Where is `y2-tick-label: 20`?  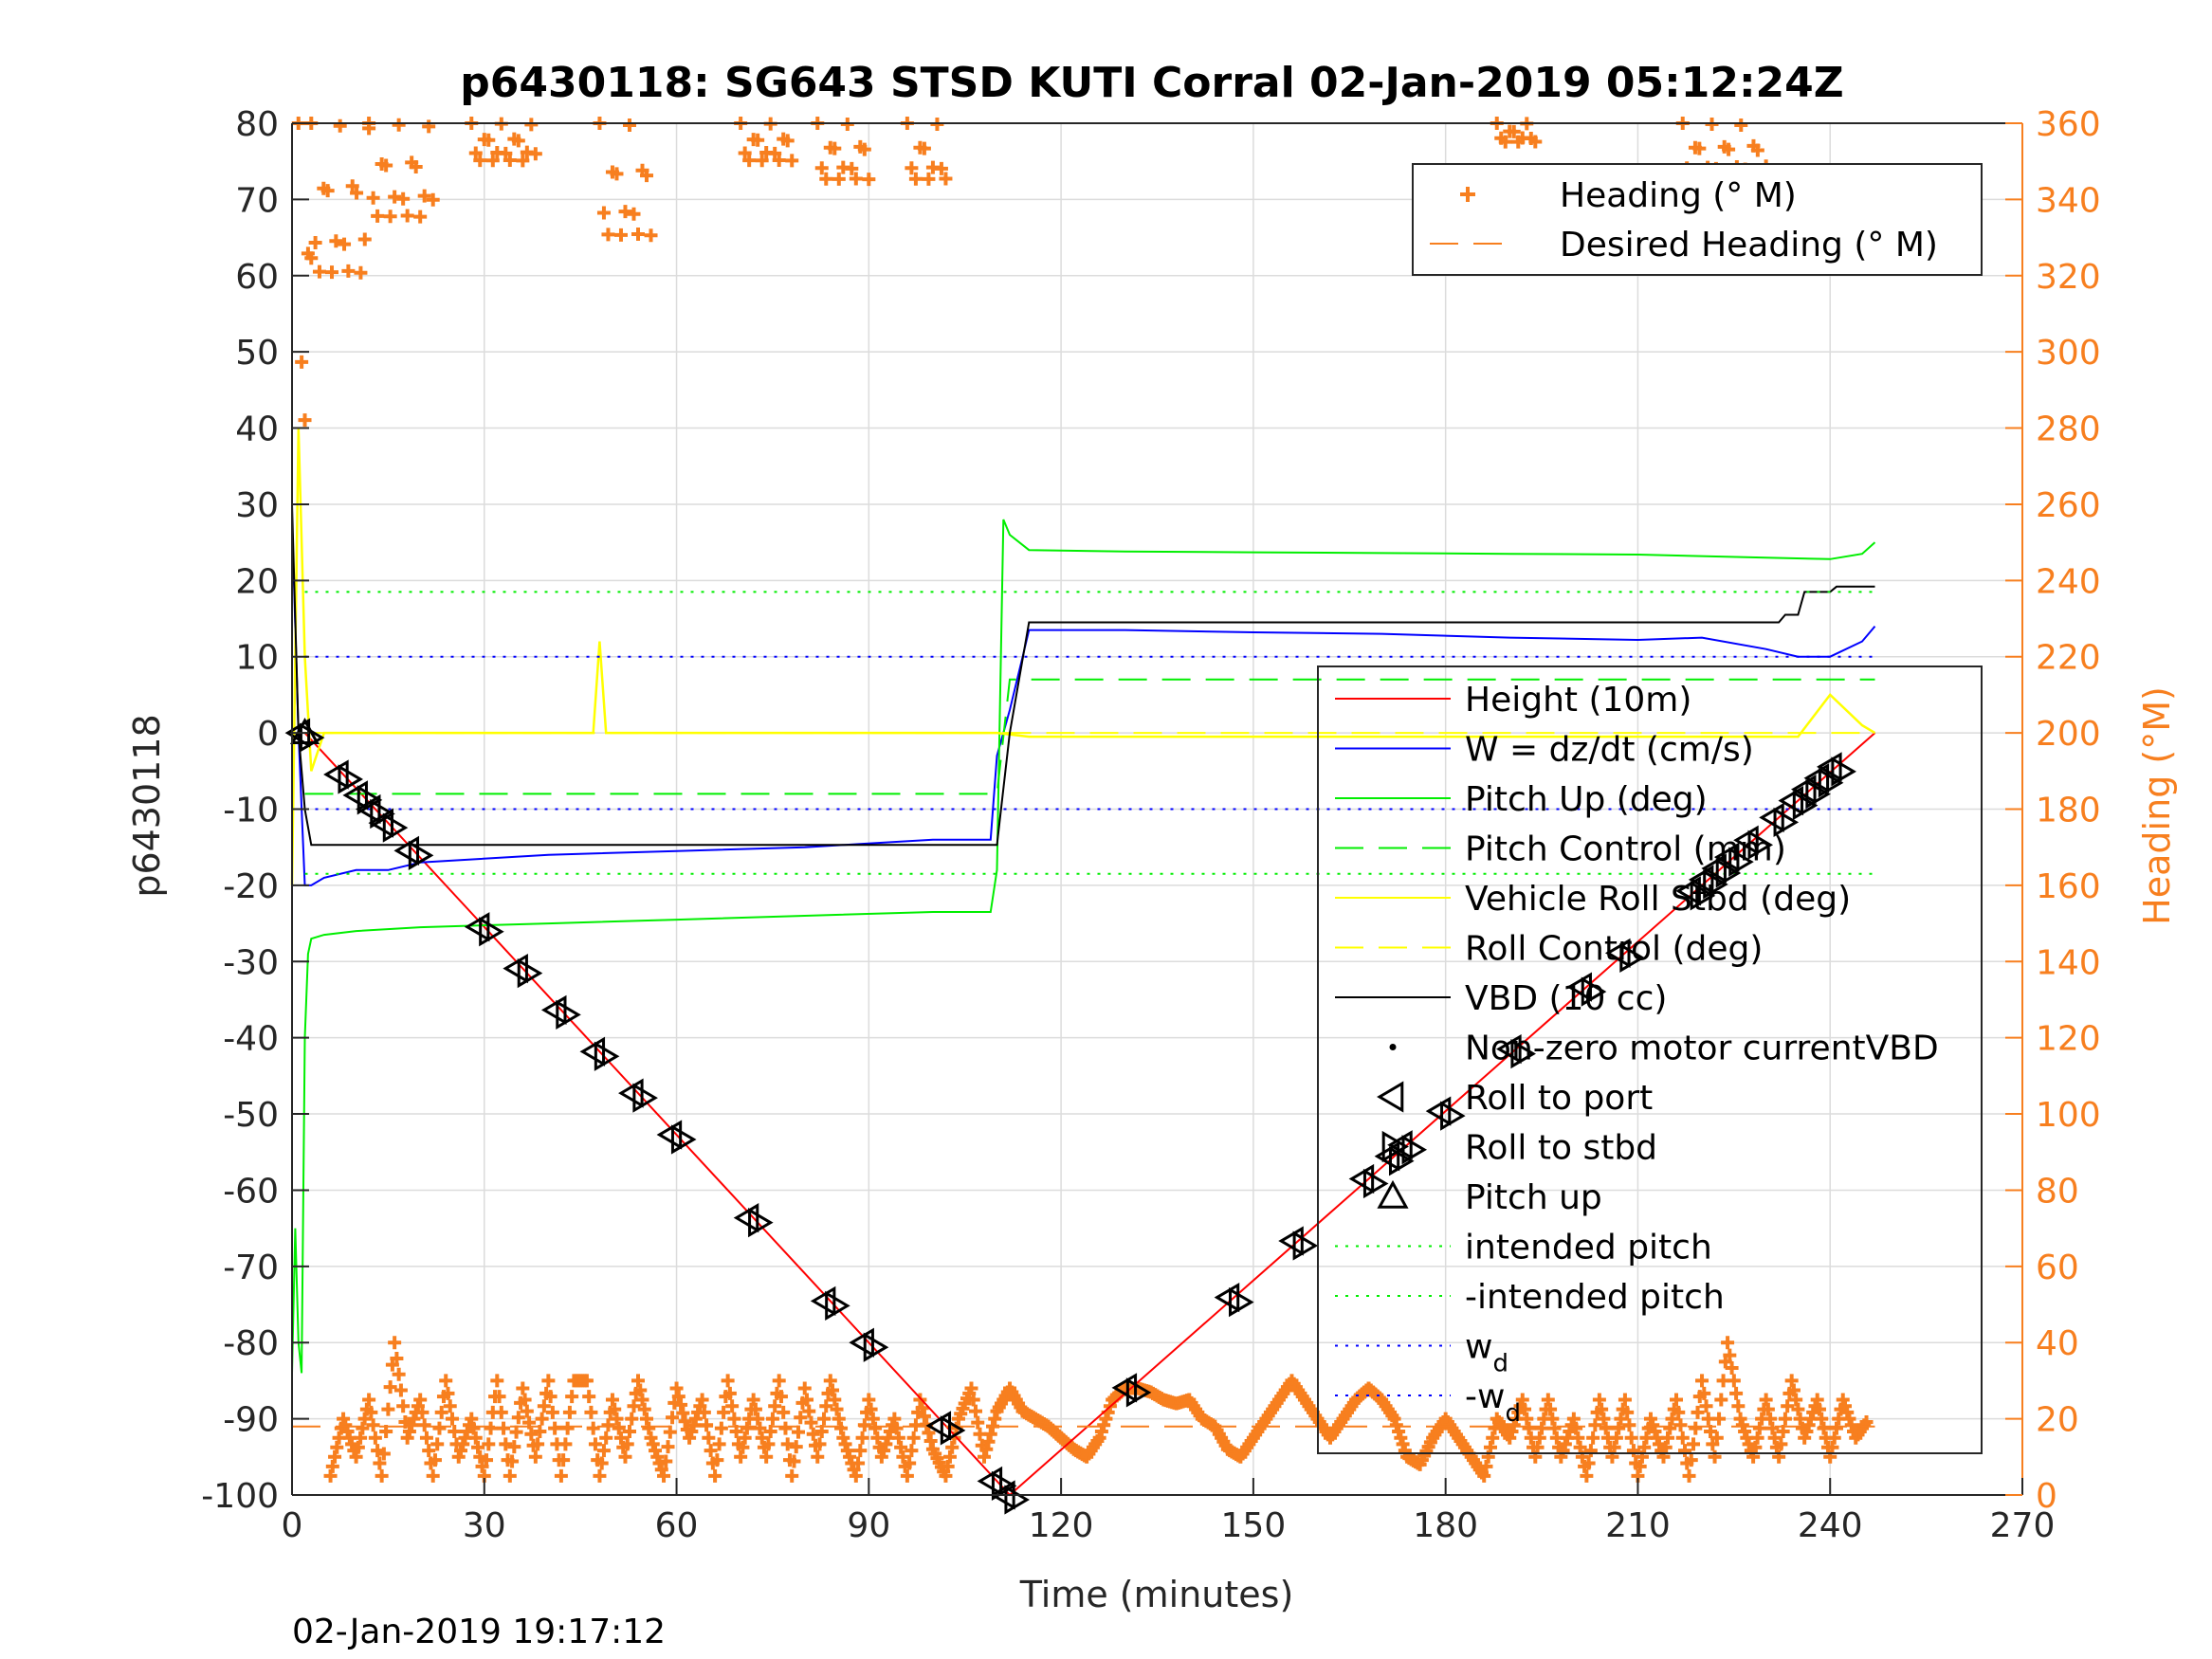 y2-tick-label: 20 is located at coordinates (2057, 1420).